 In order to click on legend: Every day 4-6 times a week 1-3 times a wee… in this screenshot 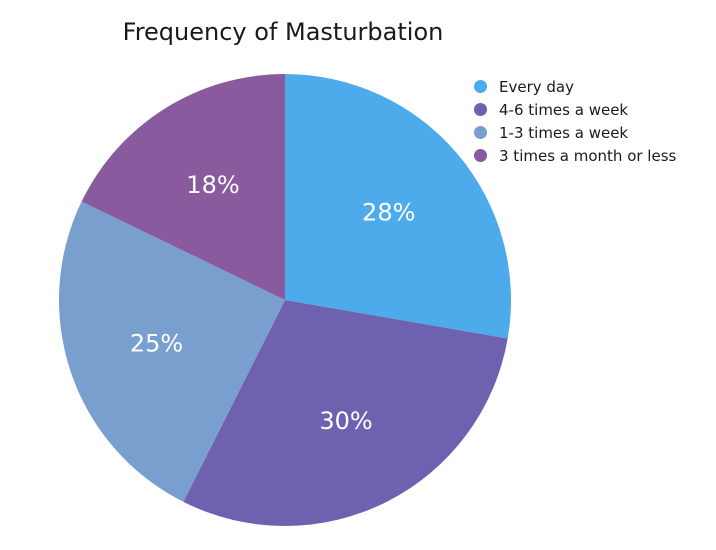, I will do `click(575, 121)`.